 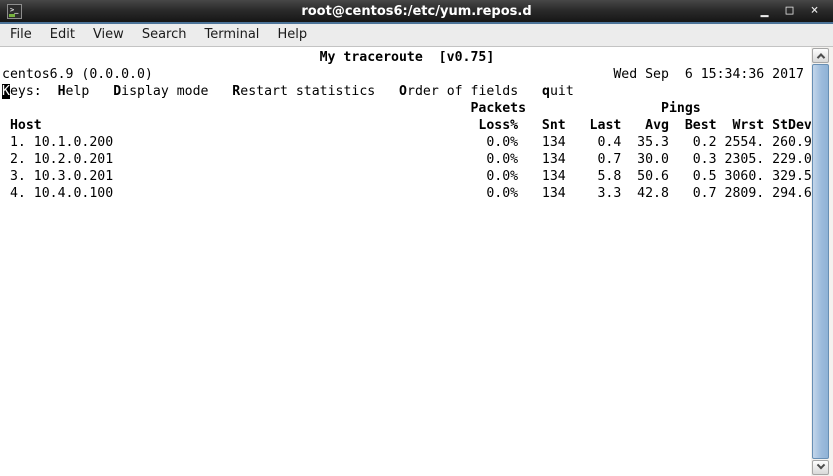 I want to click on chevron-down-icon, so click(x=820, y=464).